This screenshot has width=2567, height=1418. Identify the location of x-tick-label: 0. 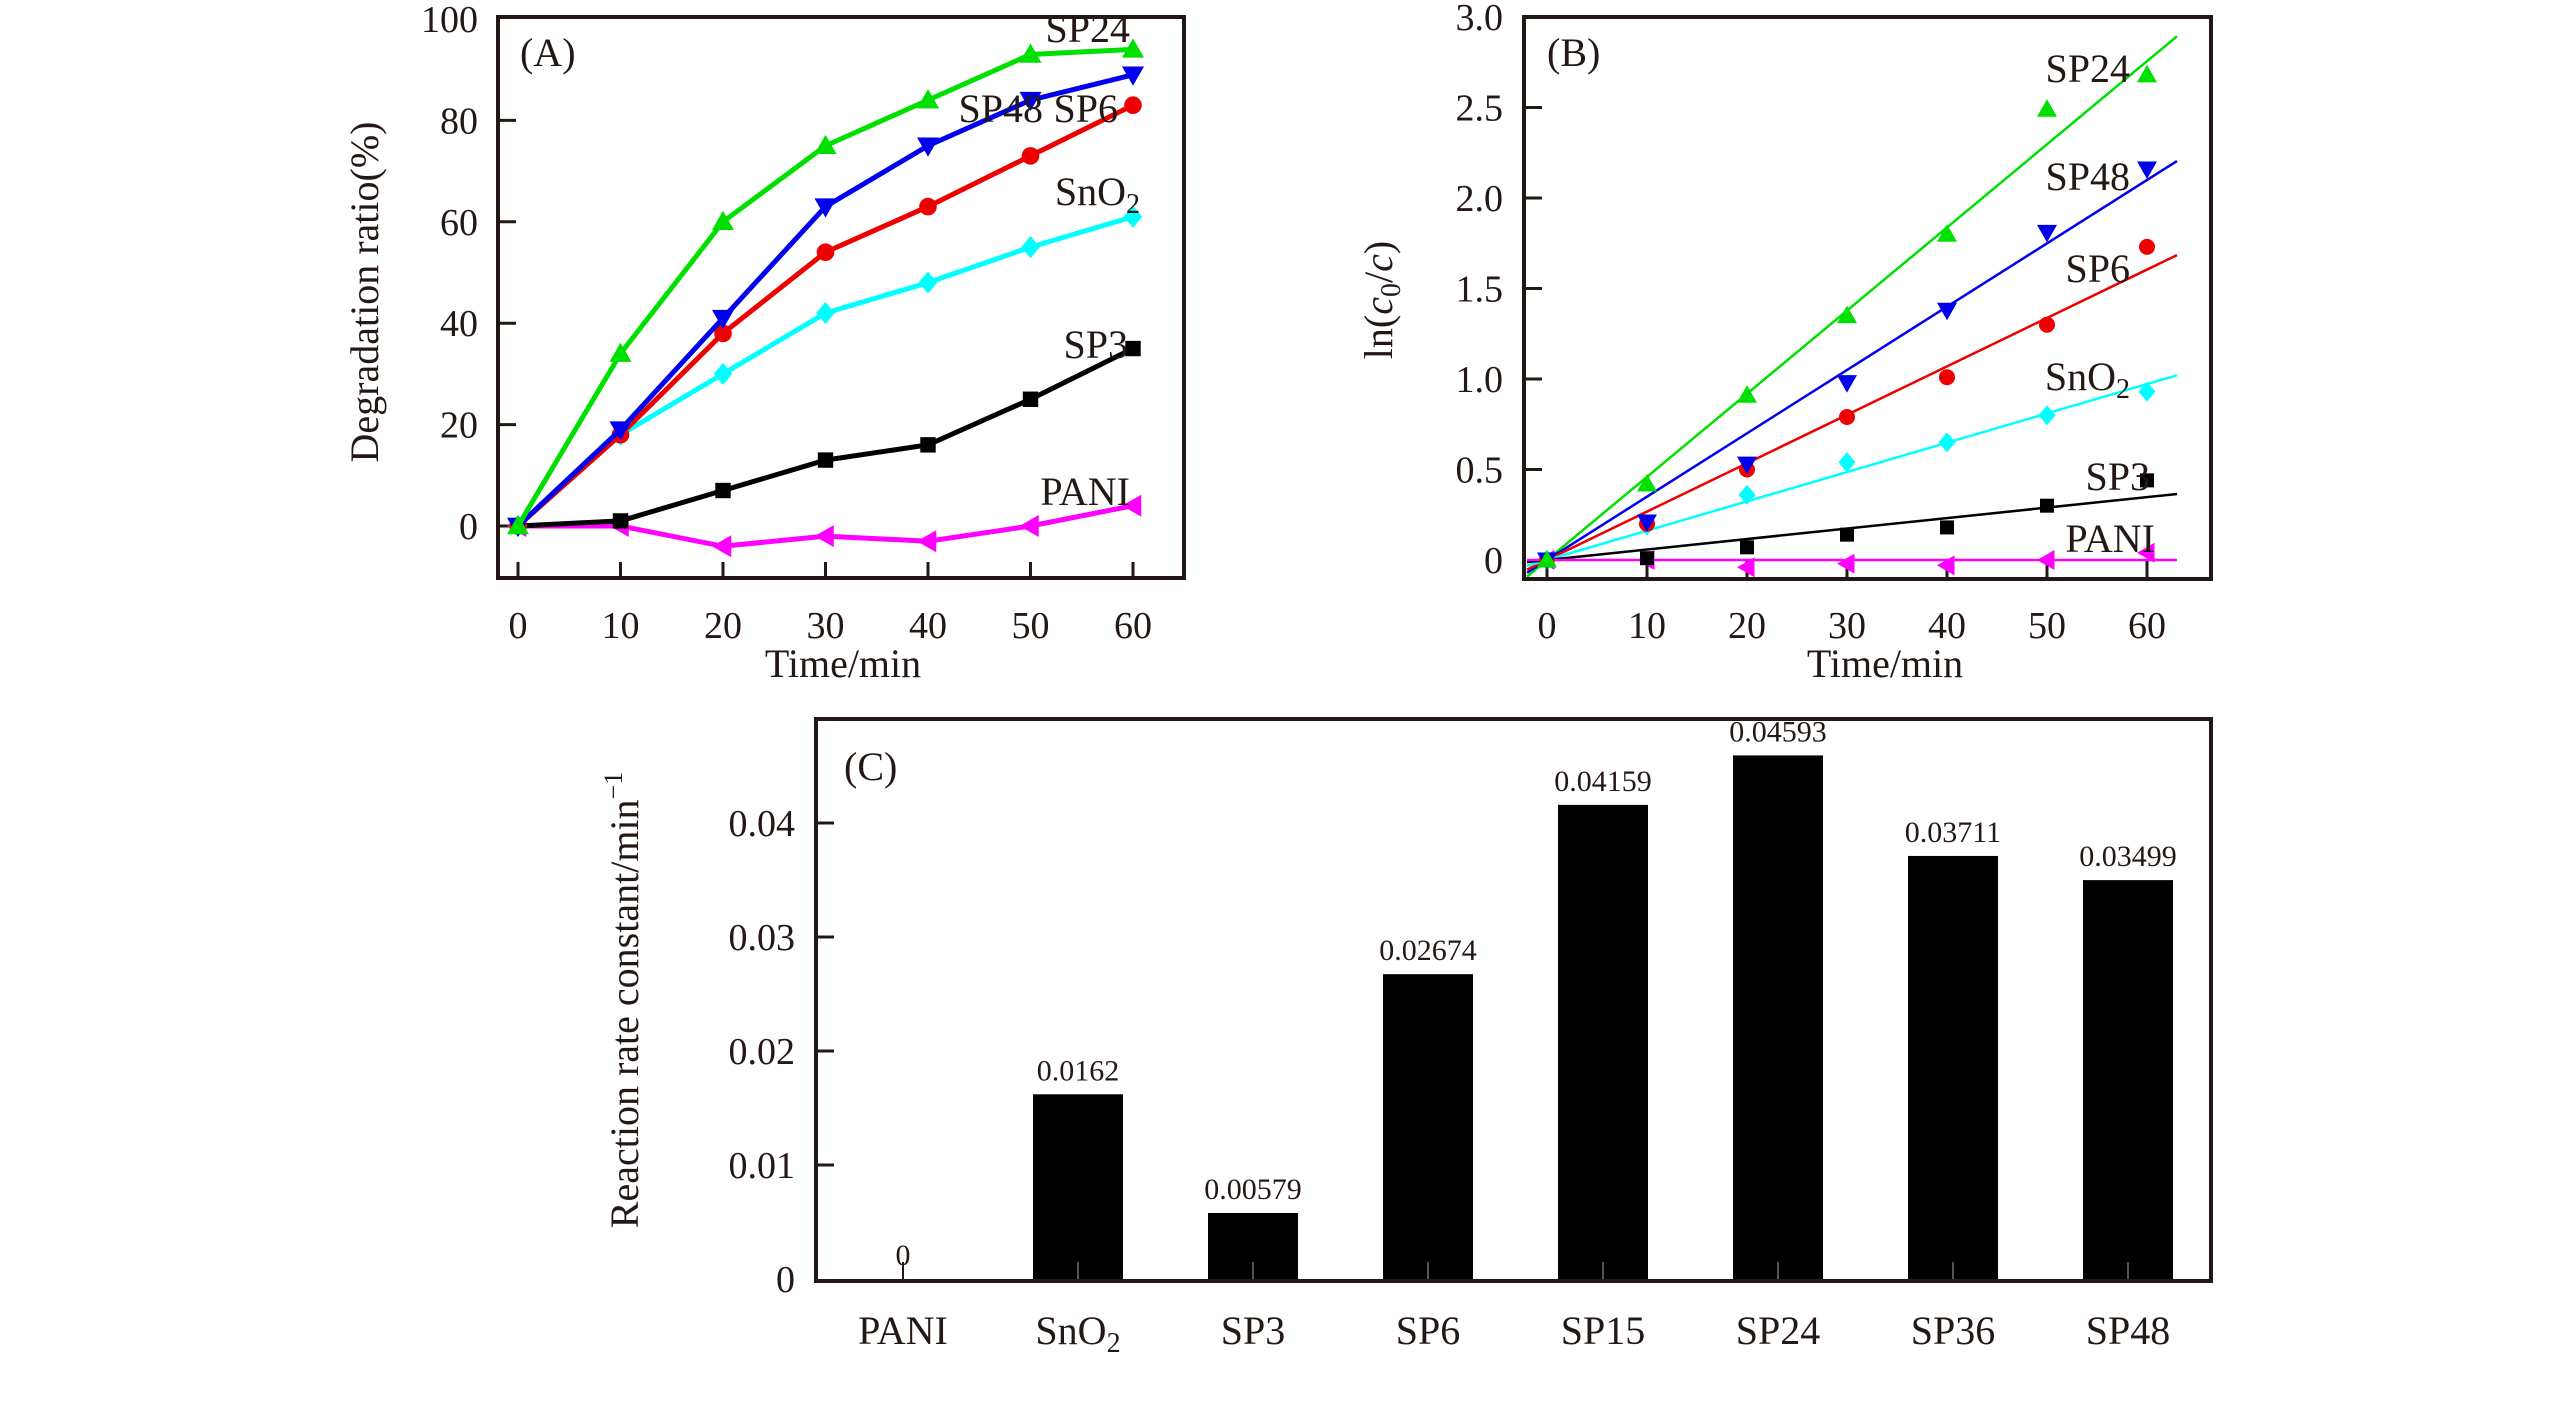
(1547, 626).